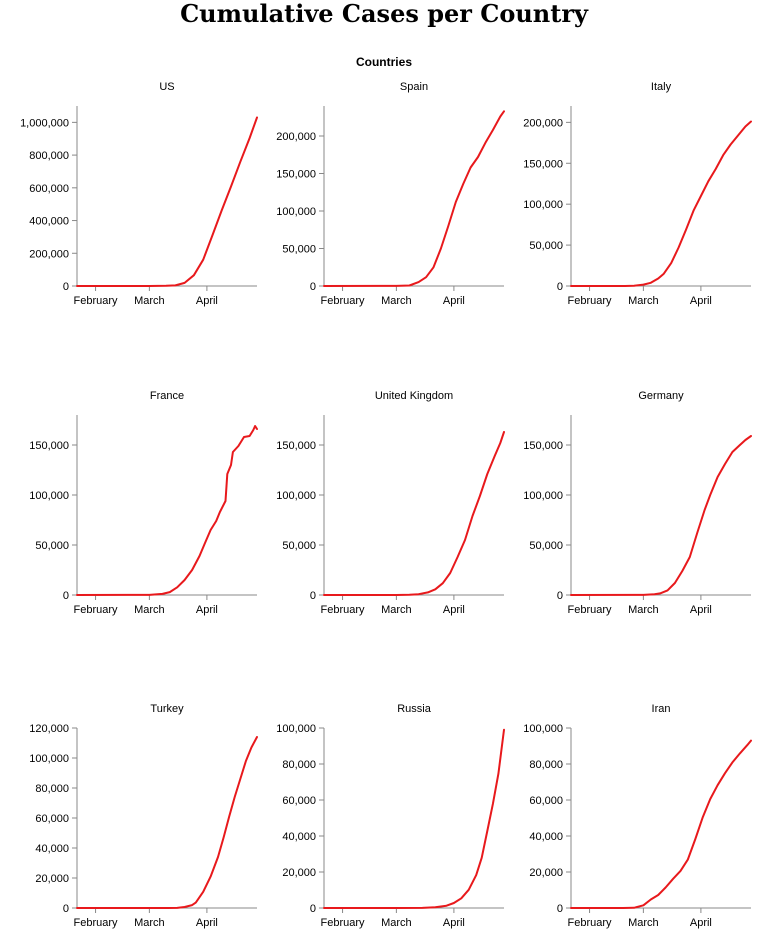  I want to click on chart-title: Cumulative Cases per Country, so click(384, 14).